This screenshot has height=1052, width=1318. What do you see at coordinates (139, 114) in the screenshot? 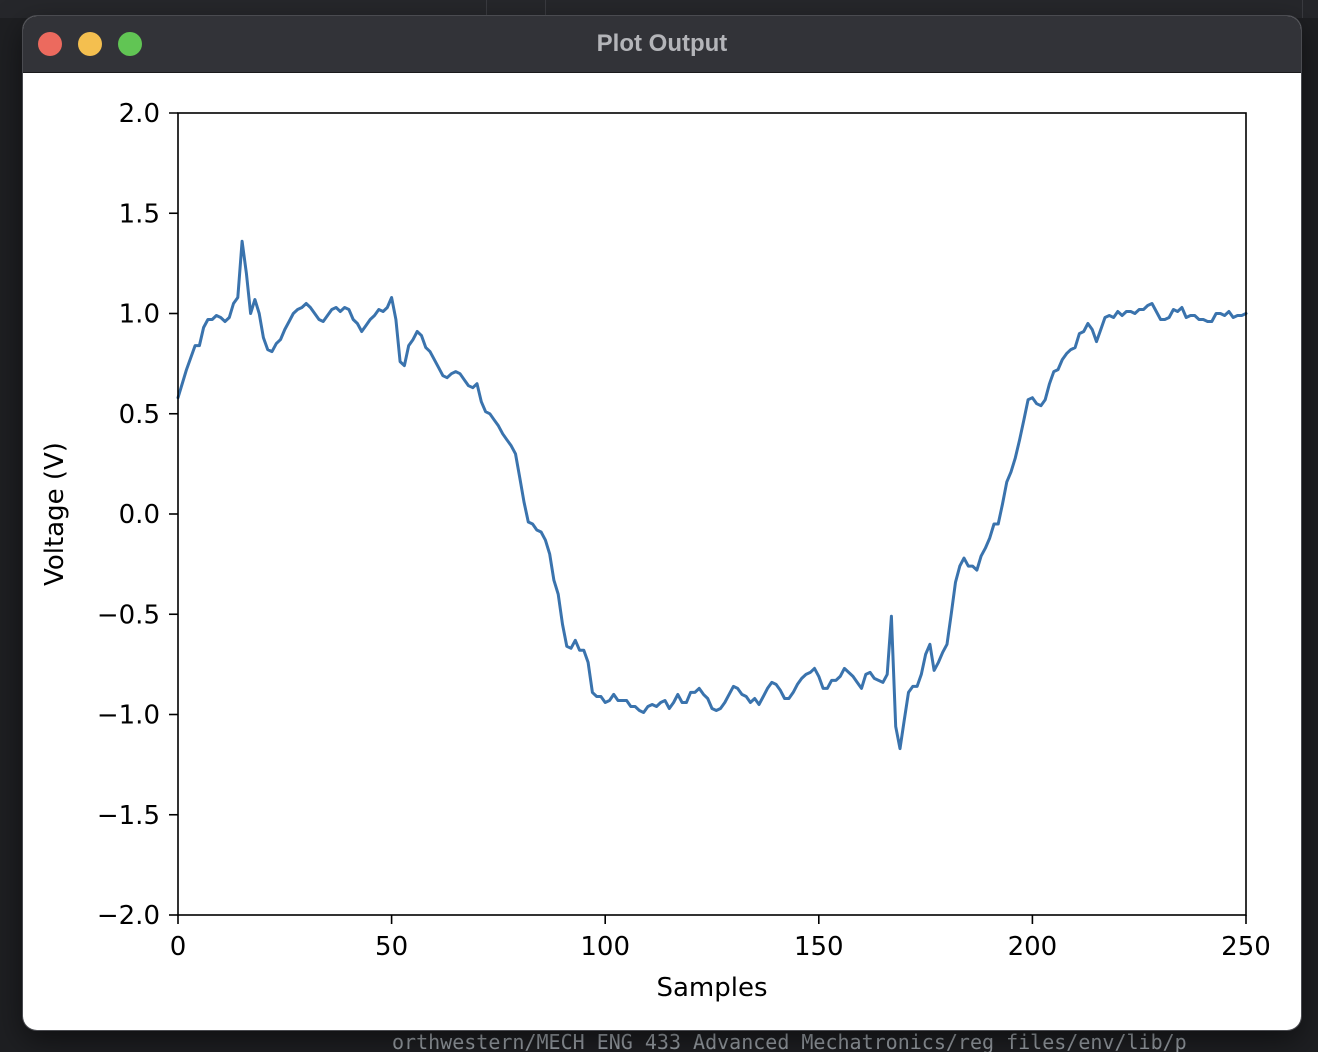
I see `y-tick-label: 2.0` at bounding box center [139, 114].